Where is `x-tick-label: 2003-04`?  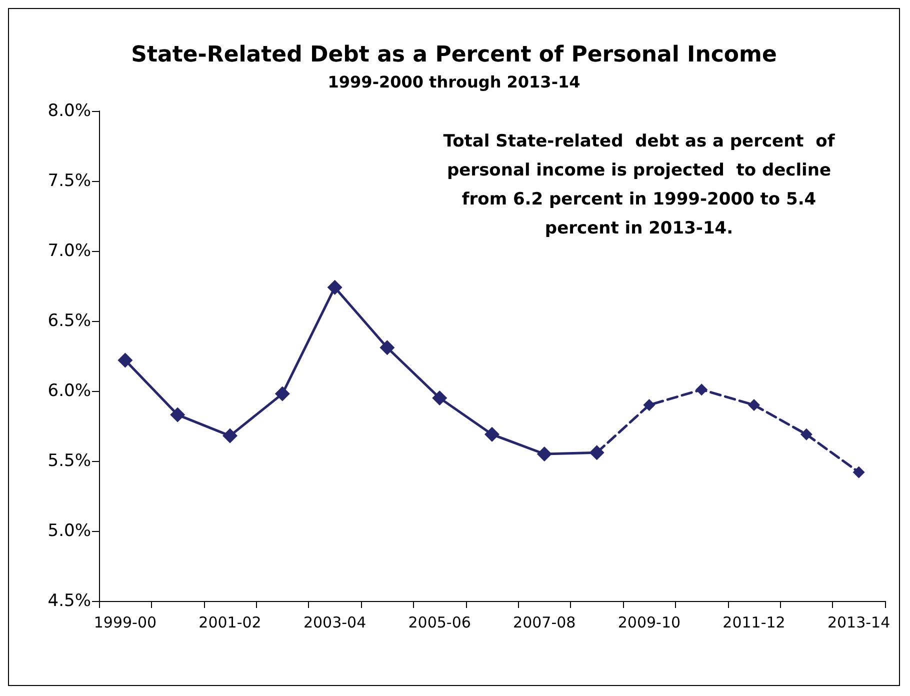 x-tick-label: 2003-04 is located at coordinates (334, 623).